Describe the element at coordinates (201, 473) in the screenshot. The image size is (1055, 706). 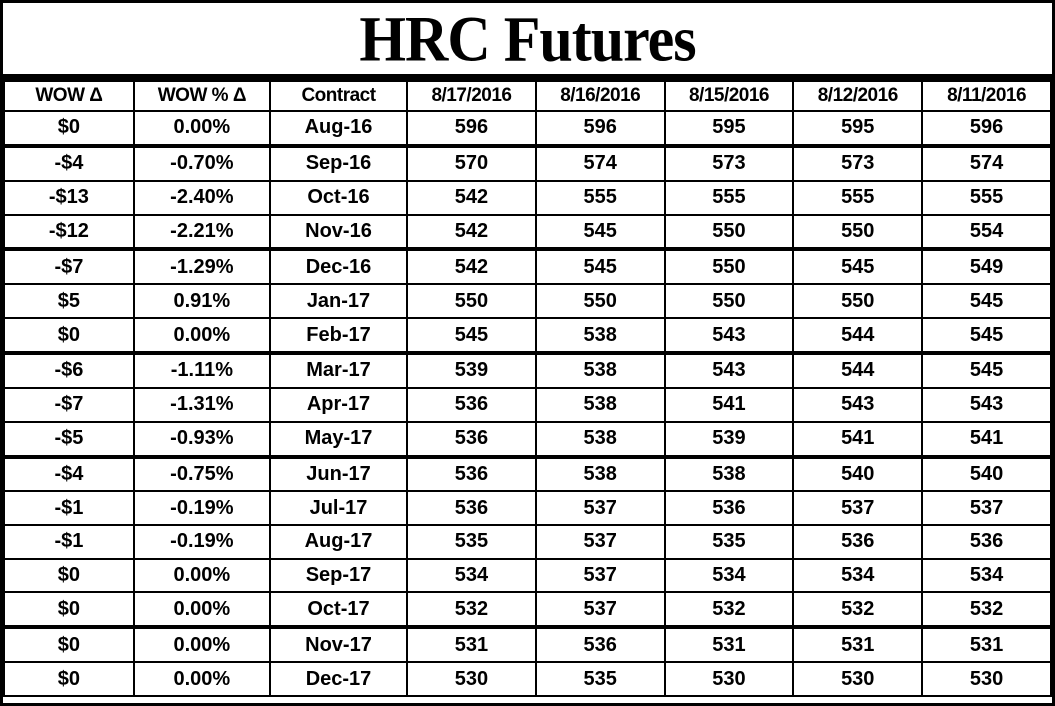
I see `wow-pct-cell: -0.75%` at that location.